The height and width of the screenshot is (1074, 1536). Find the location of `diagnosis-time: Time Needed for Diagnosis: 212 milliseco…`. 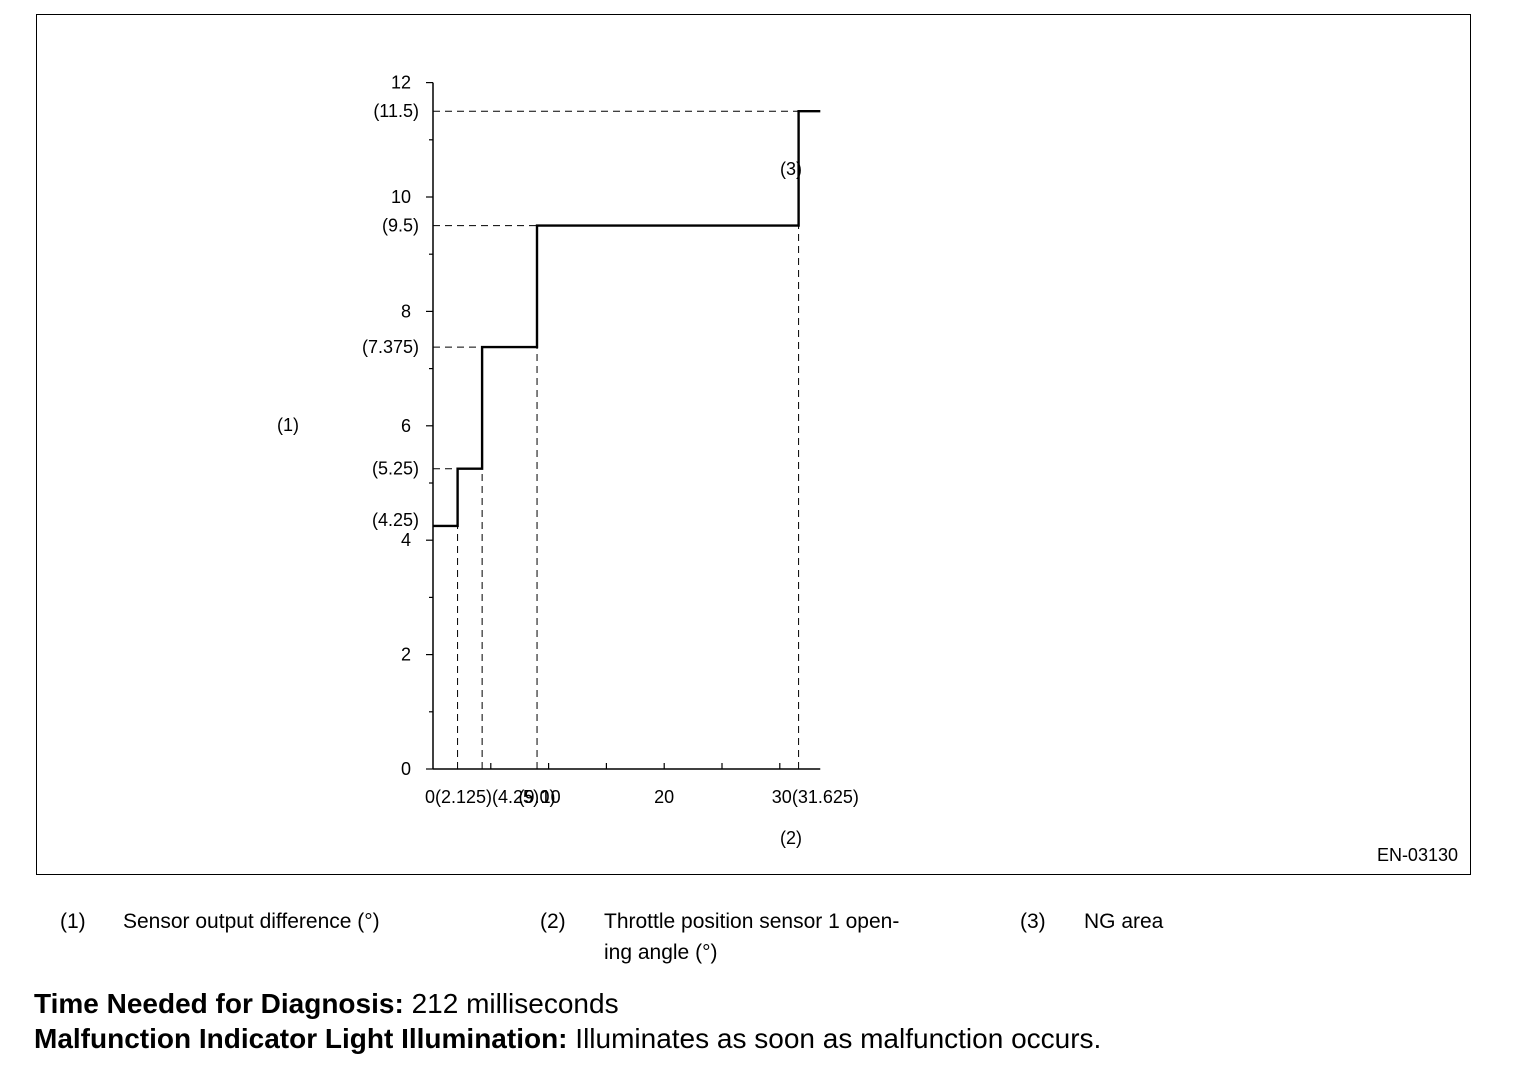

diagnosis-time: Time Needed for Diagnosis: 212 milliseco… is located at coordinates (326, 1004).